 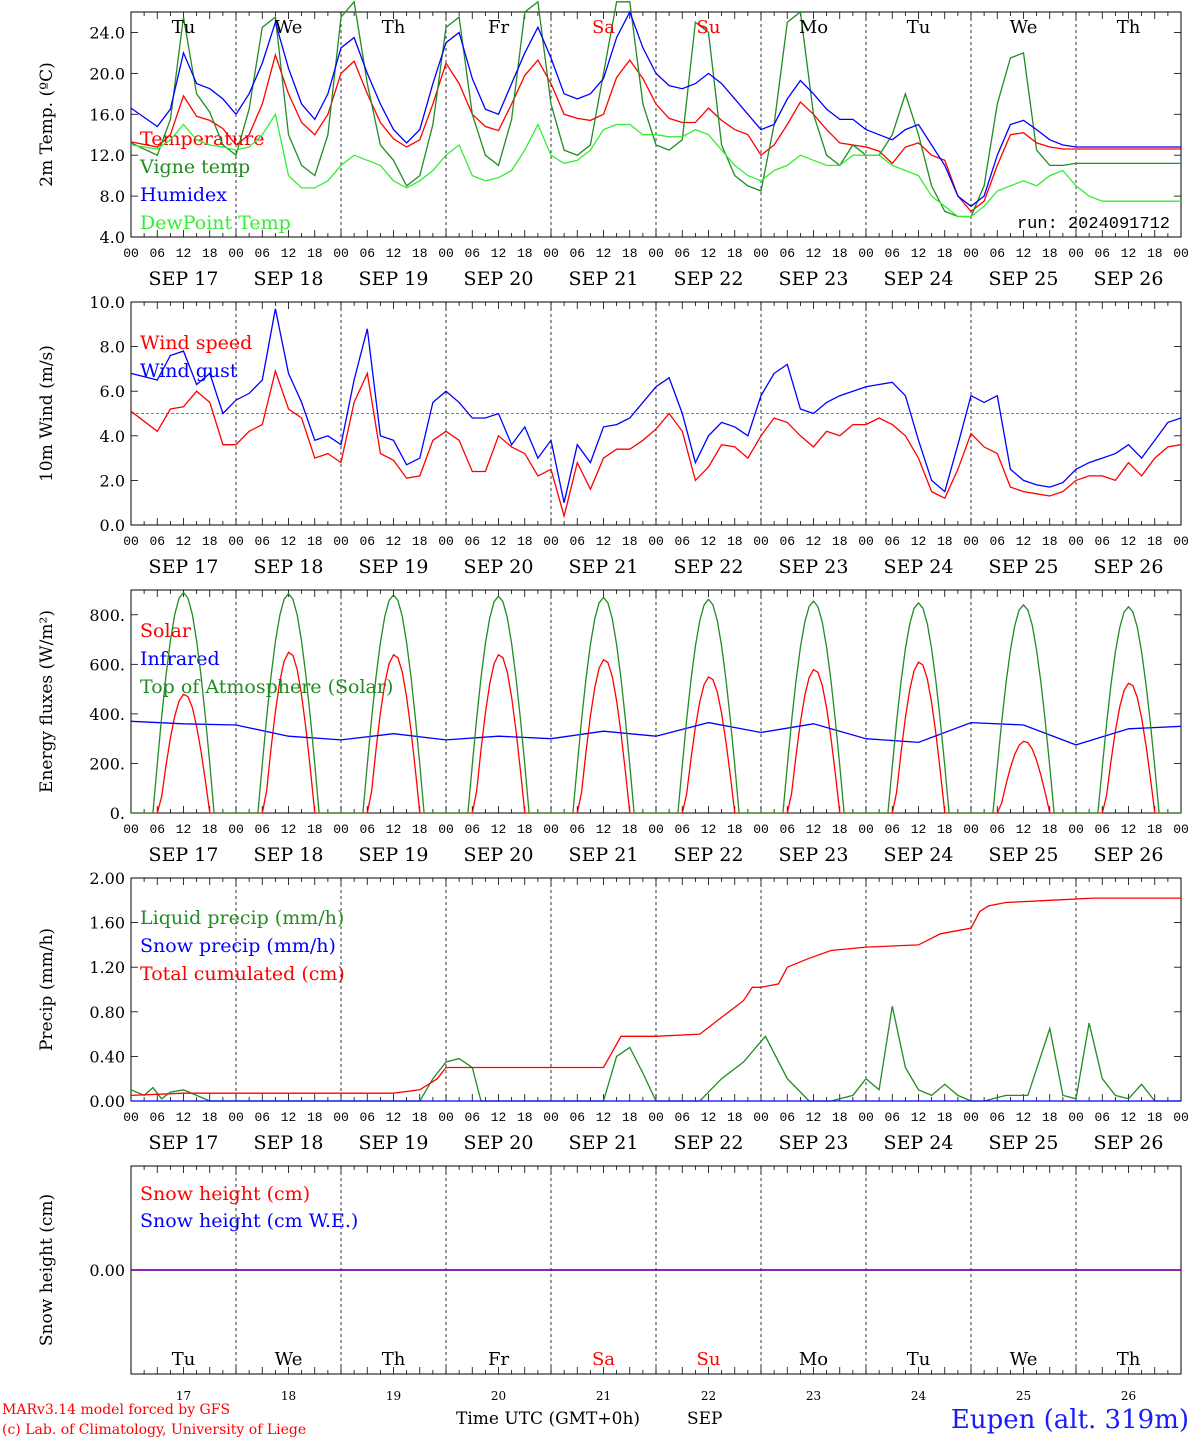 What do you see at coordinates (498, 1396) in the screenshot?
I see `day-number-label: 20` at bounding box center [498, 1396].